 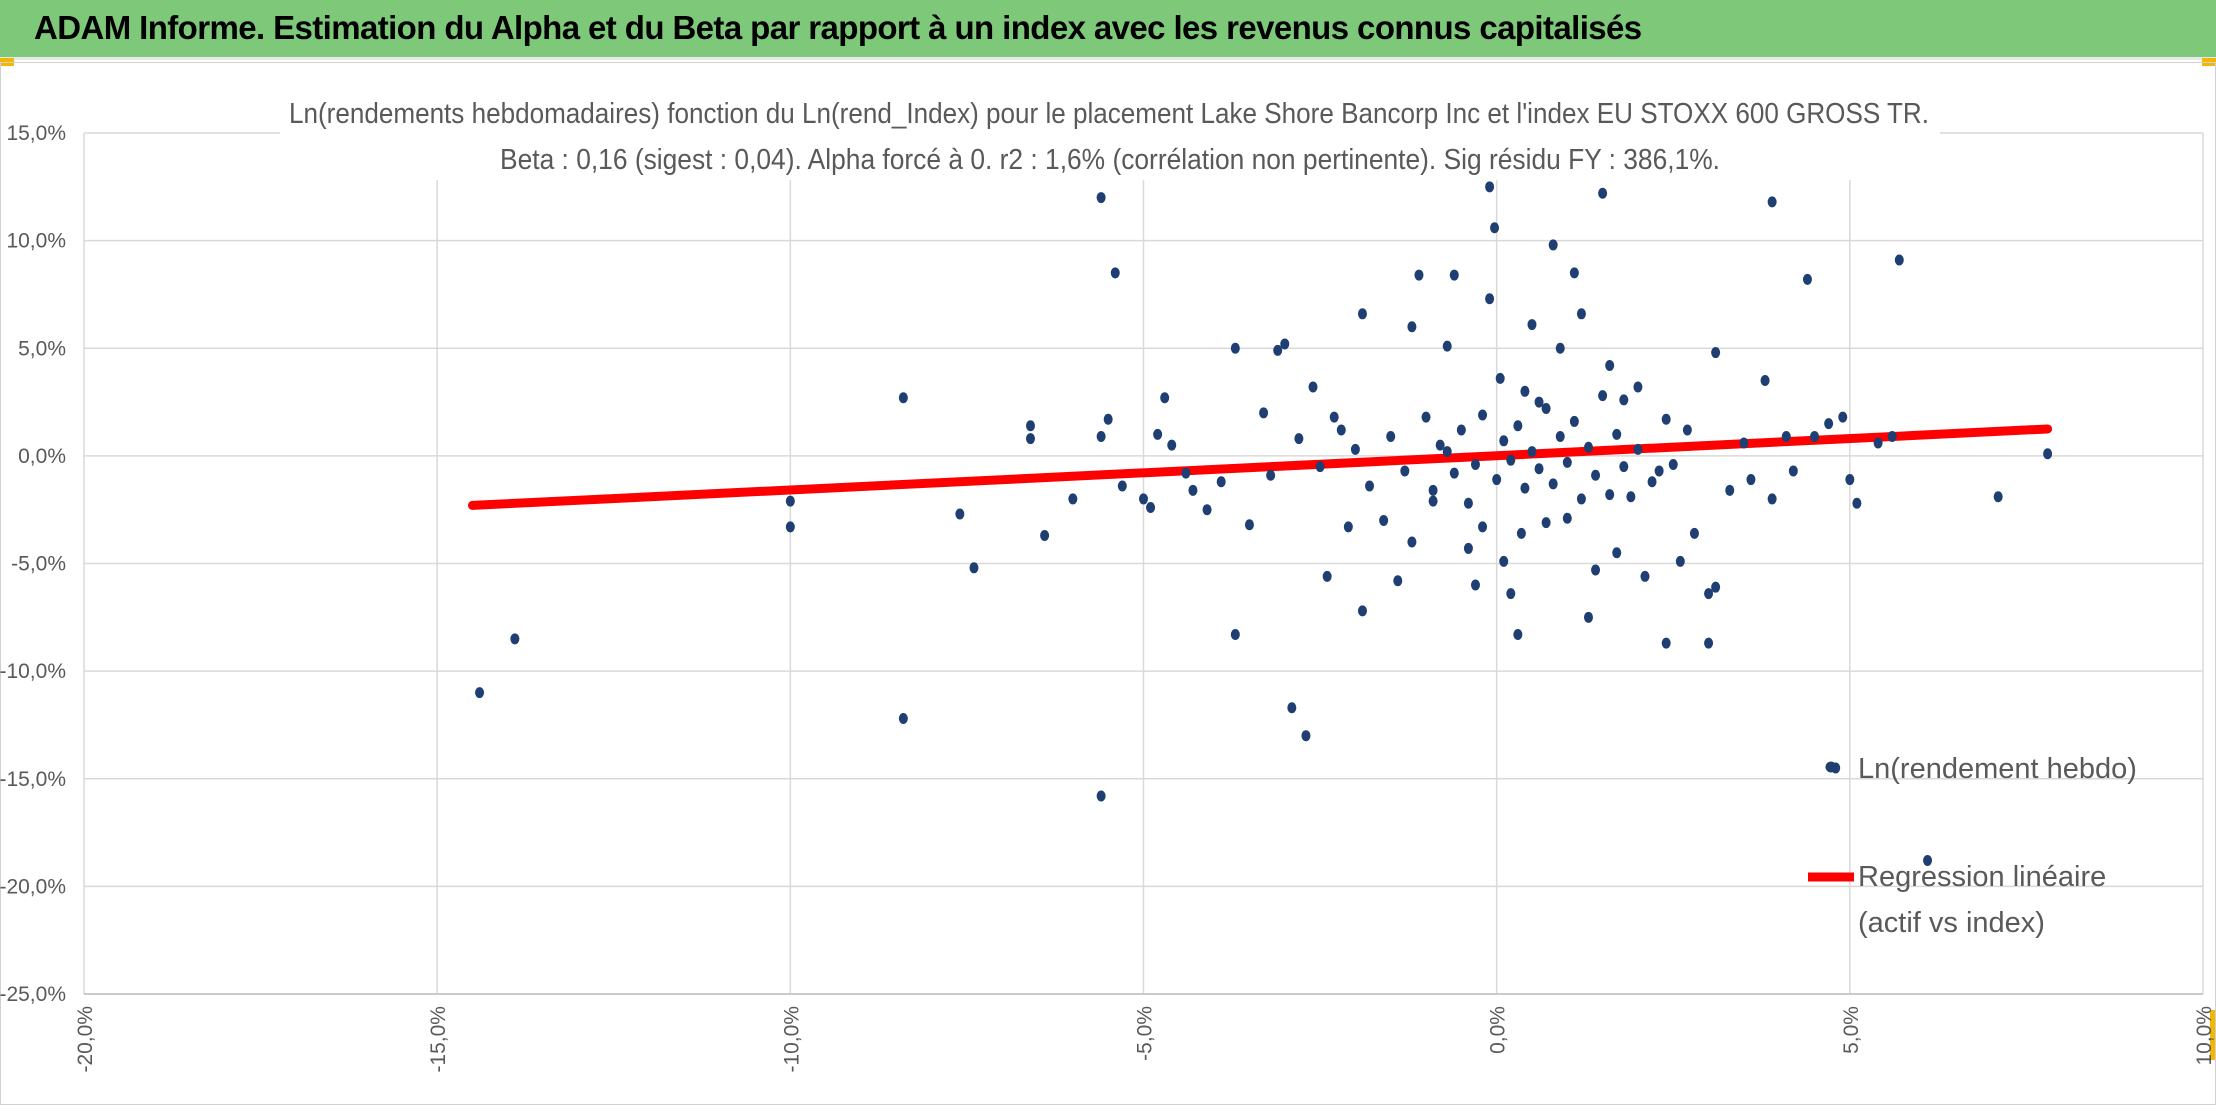 I want to click on title-backdrop, so click(x=1110, y=134).